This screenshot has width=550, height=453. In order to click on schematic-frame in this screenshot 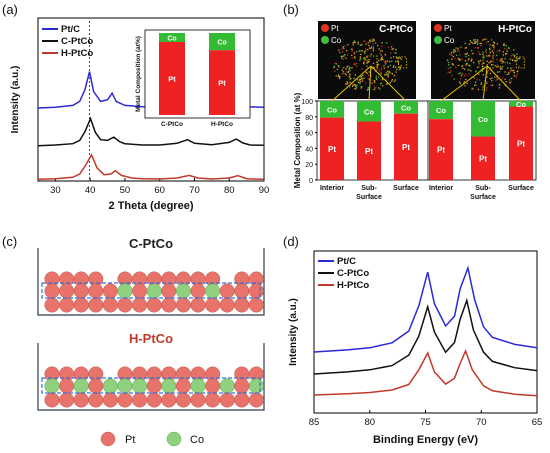, I will do `click(151, 282)`.